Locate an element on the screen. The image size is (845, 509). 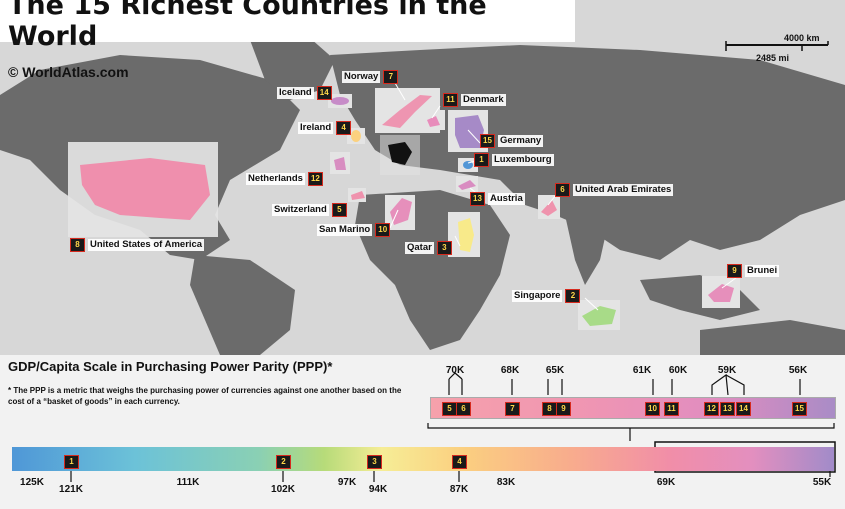
qatar-shape is located at coordinates (466, 235).